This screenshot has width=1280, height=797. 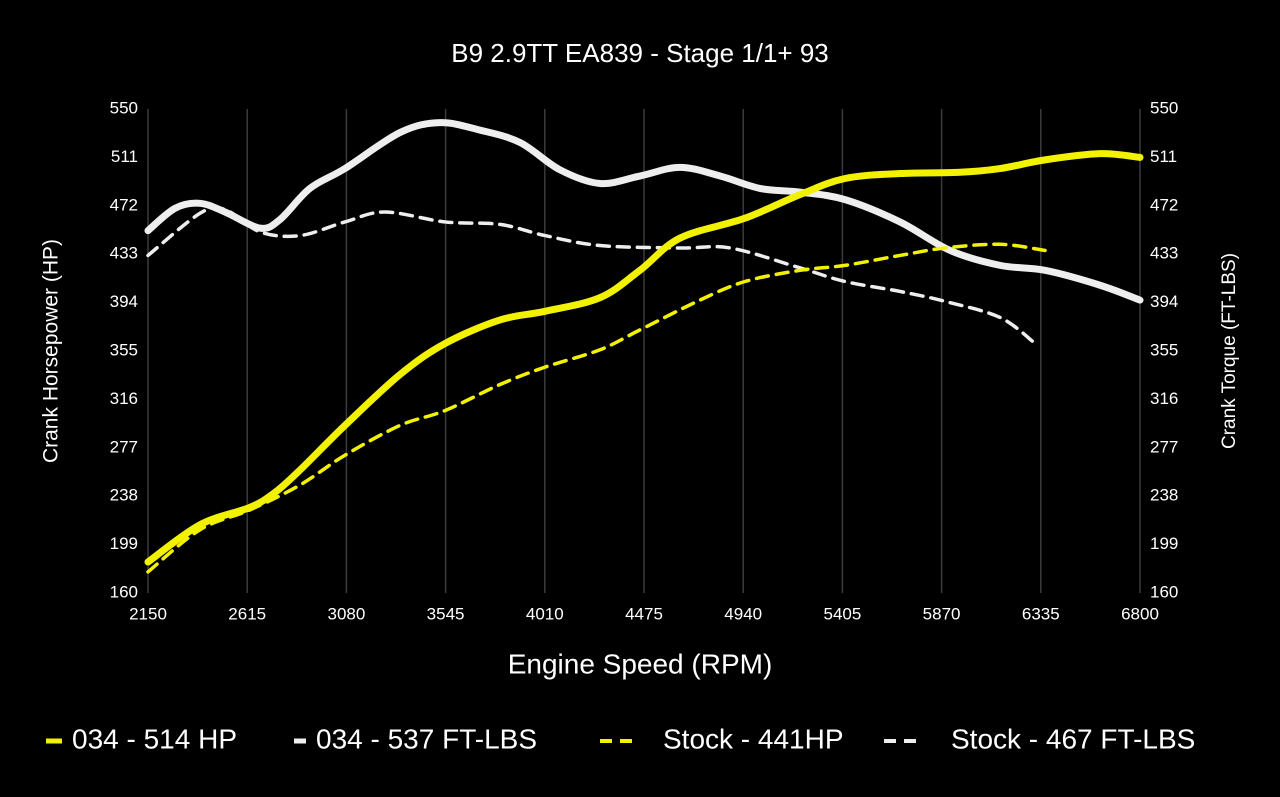 What do you see at coordinates (124, 591) in the screenshot?
I see `y-tick-label: 160` at bounding box center [124, 591].